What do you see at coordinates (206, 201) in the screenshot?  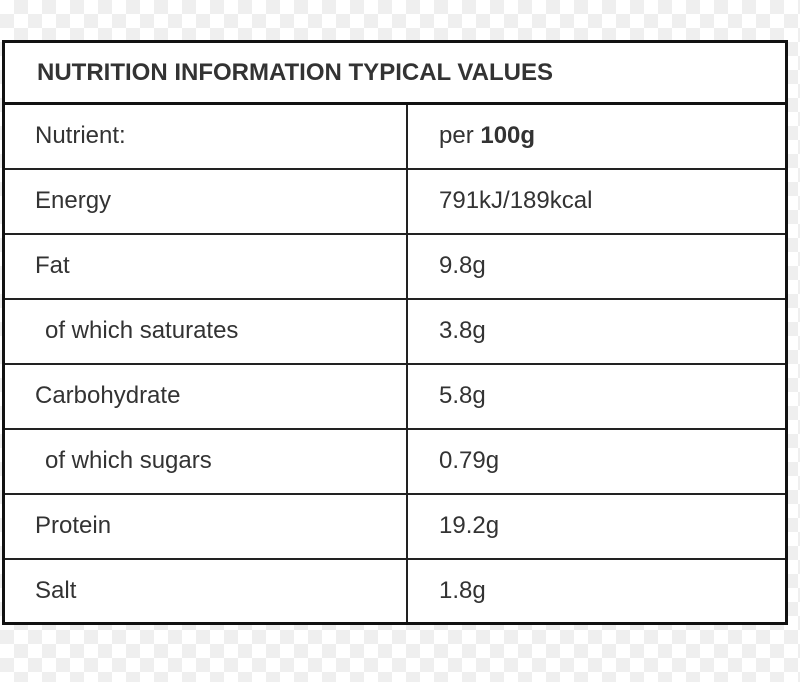 I see `nutrient-cell: Energy` at bounding box center [206, 201].